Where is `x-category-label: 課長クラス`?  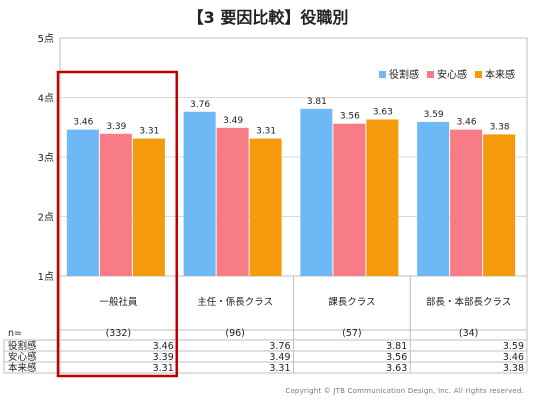
x-category-label: 課長クラス is located at coordinates (351, 302).